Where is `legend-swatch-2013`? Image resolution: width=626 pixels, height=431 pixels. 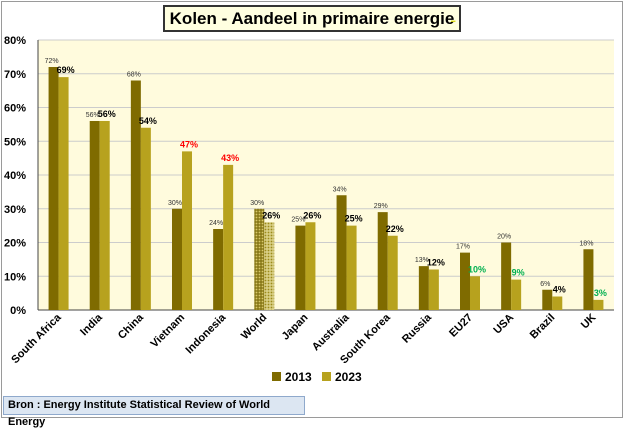
legend-swatch-2013 is located at coordinates (276, 376).